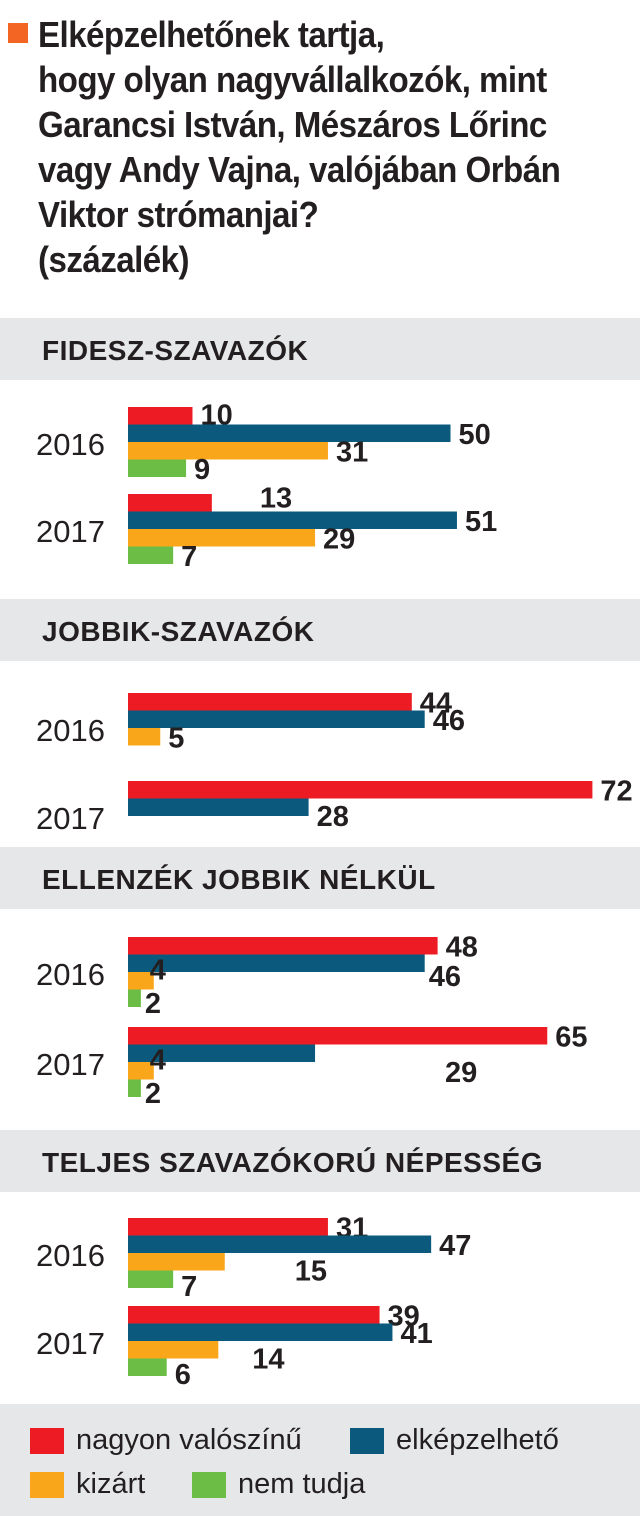 The width and height of the screenshot is (640, 1516). What do you see at coordinates (292, 1162) in the screenshot?
I see `section-title: TELJES SZAVAZÓKORÚ NÉPESSÉG` at bounding box center [292, 1162].